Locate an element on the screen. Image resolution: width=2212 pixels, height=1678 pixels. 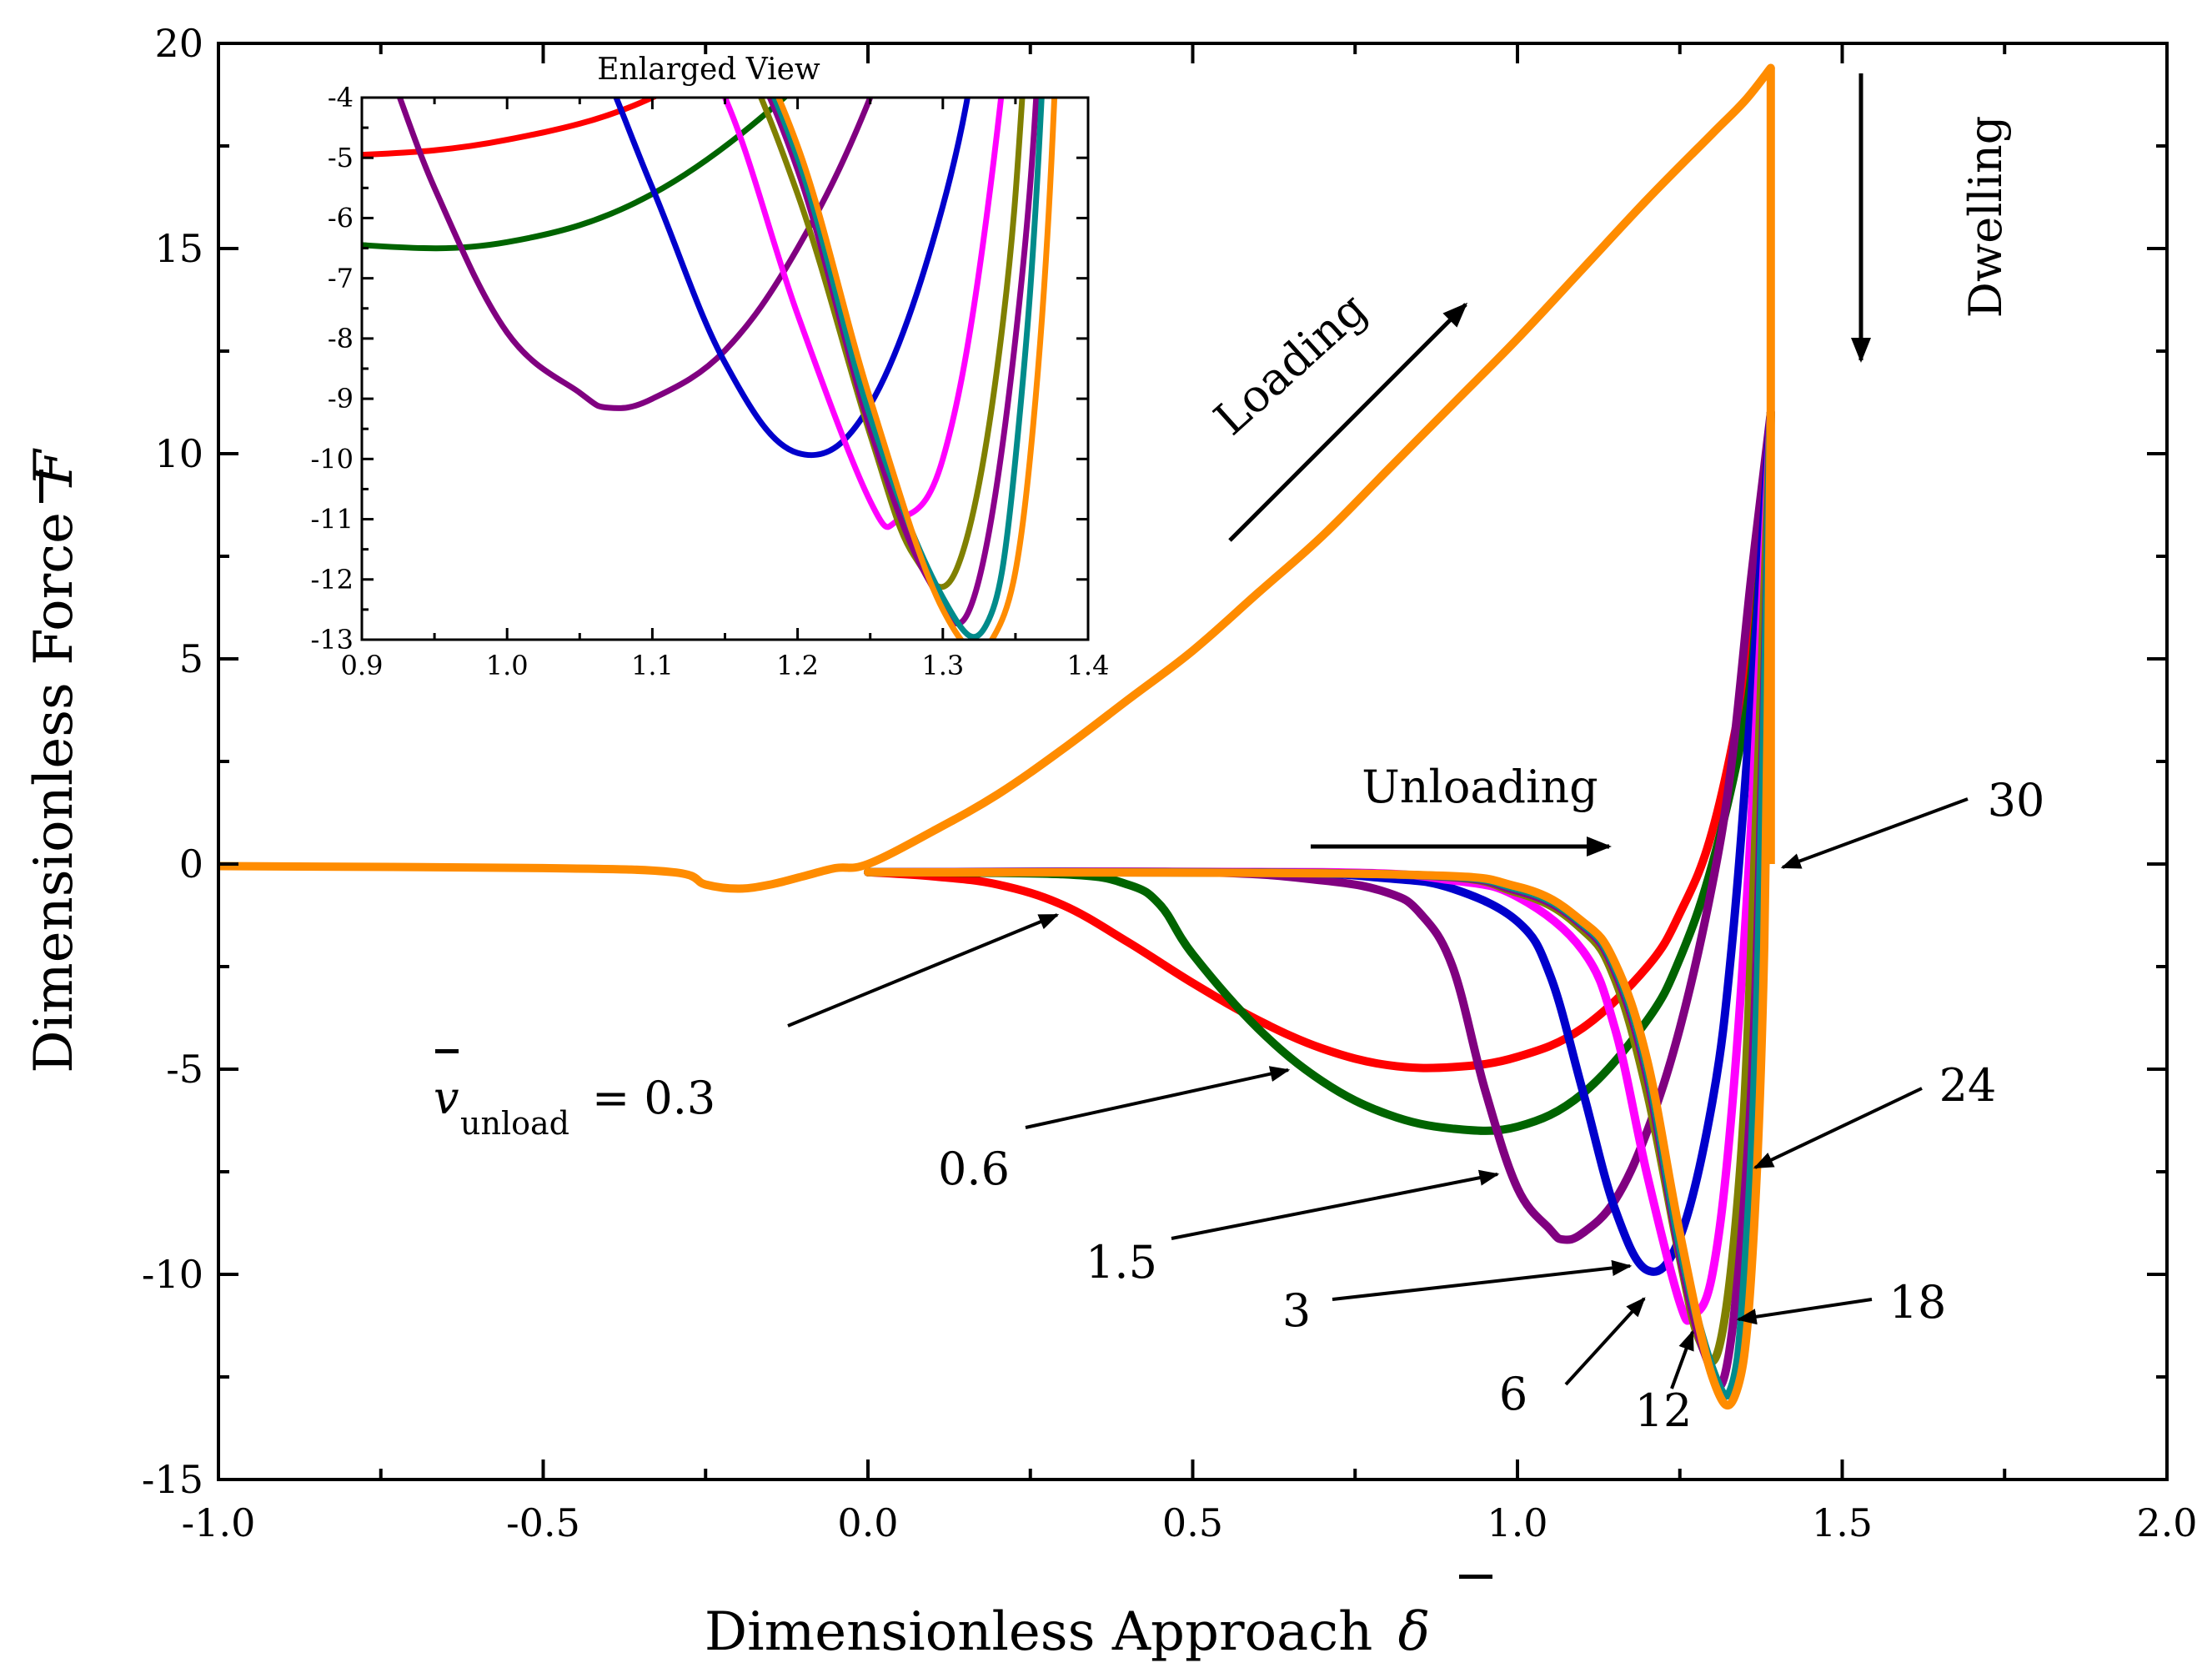
x-tick-label: 0.0 is located at coordinates (867, 1522).